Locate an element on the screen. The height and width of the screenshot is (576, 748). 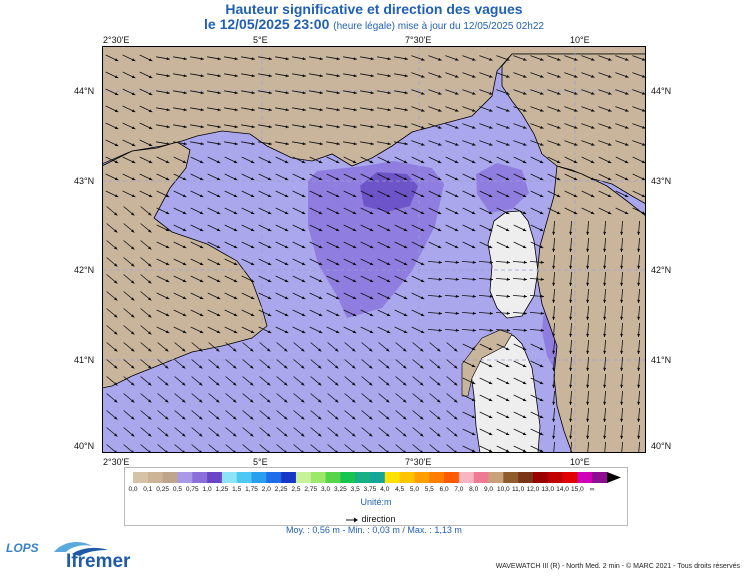
legend-overflow-arrow is located at coordinates (614, 477).